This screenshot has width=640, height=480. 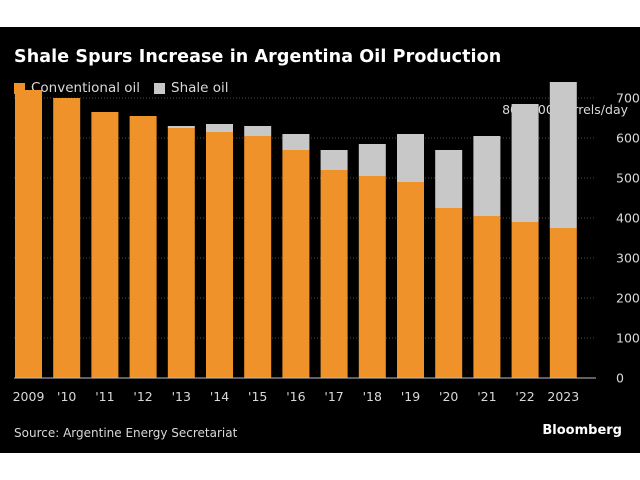 What do you see at coordinates (628, 298) in the screenshot?
I see `y-tick-label: 200` at bounding box center [628, 298].